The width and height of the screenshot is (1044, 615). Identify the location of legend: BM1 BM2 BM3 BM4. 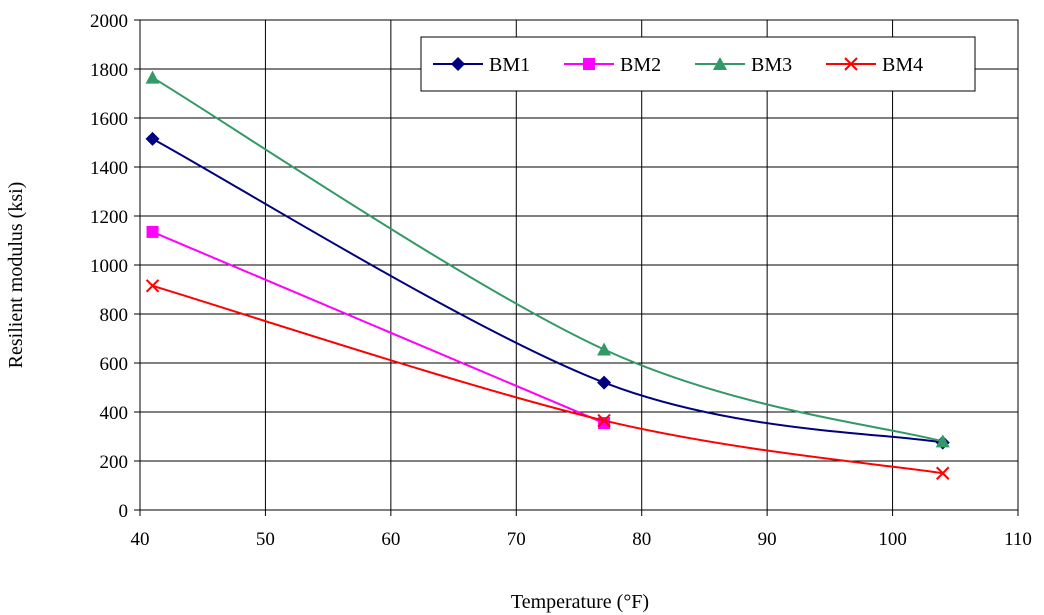
(698, 64).